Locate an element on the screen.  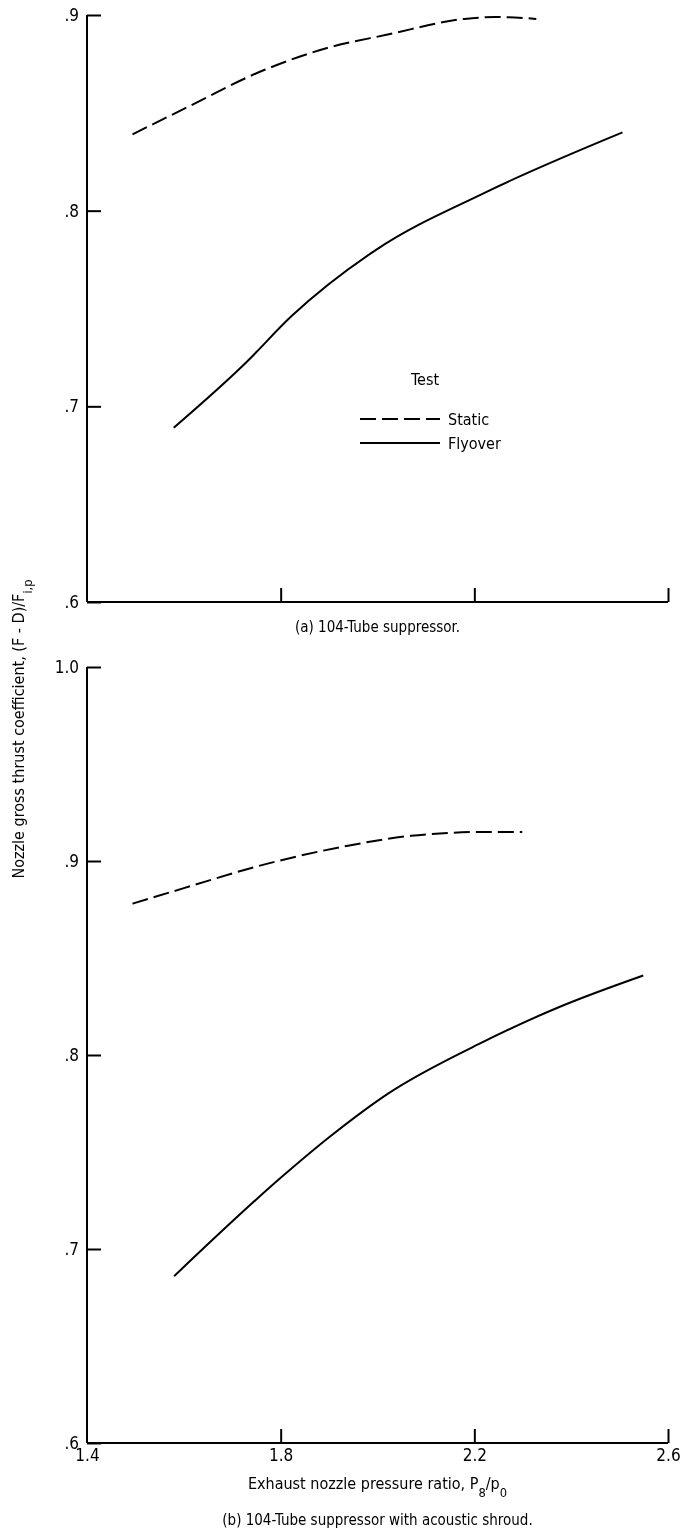
text: (a) 104-Tube suppressor. is located at coordinates (377, 627).